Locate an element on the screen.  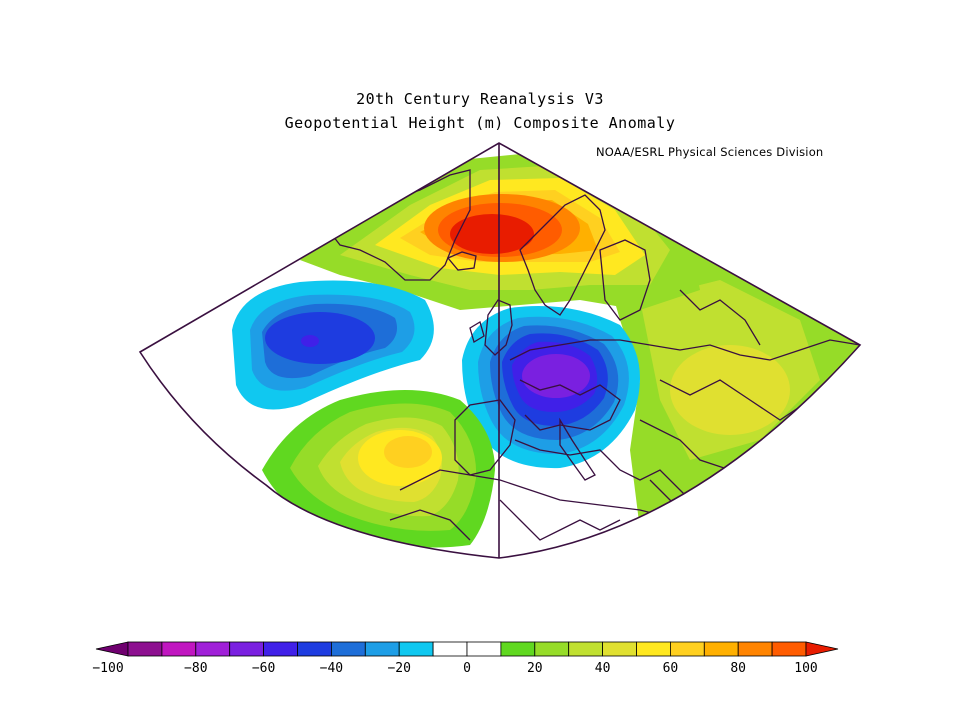
colorbar-tick-label: 40 is located at coordinates (603, 668).